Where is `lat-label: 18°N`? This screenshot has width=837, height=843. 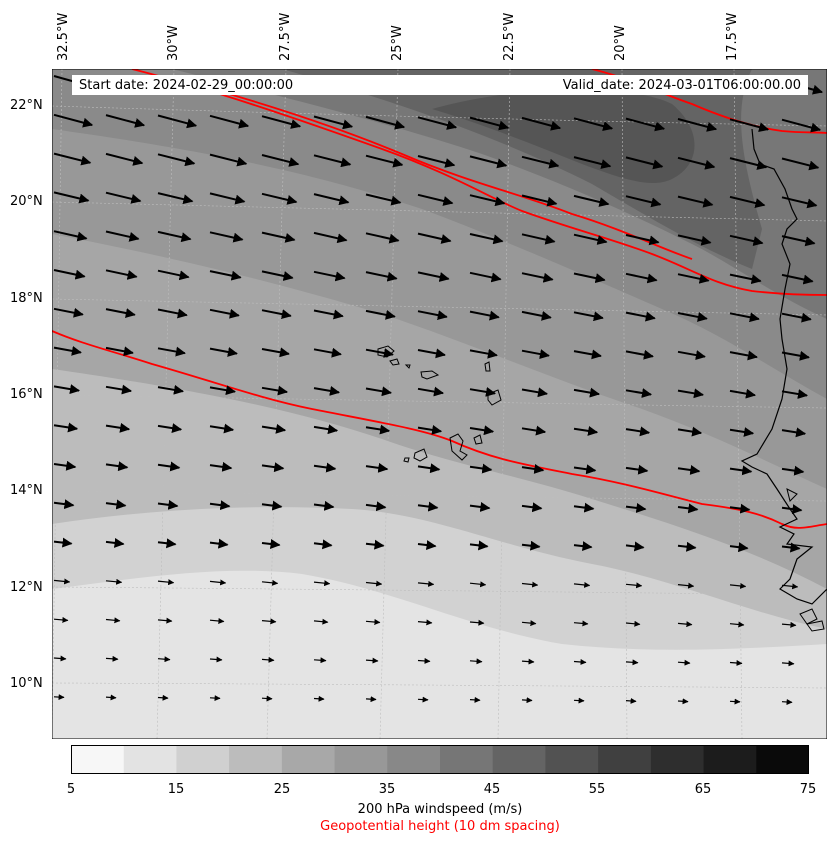
lat-label: 18°N is located at coordinates (26, 298).